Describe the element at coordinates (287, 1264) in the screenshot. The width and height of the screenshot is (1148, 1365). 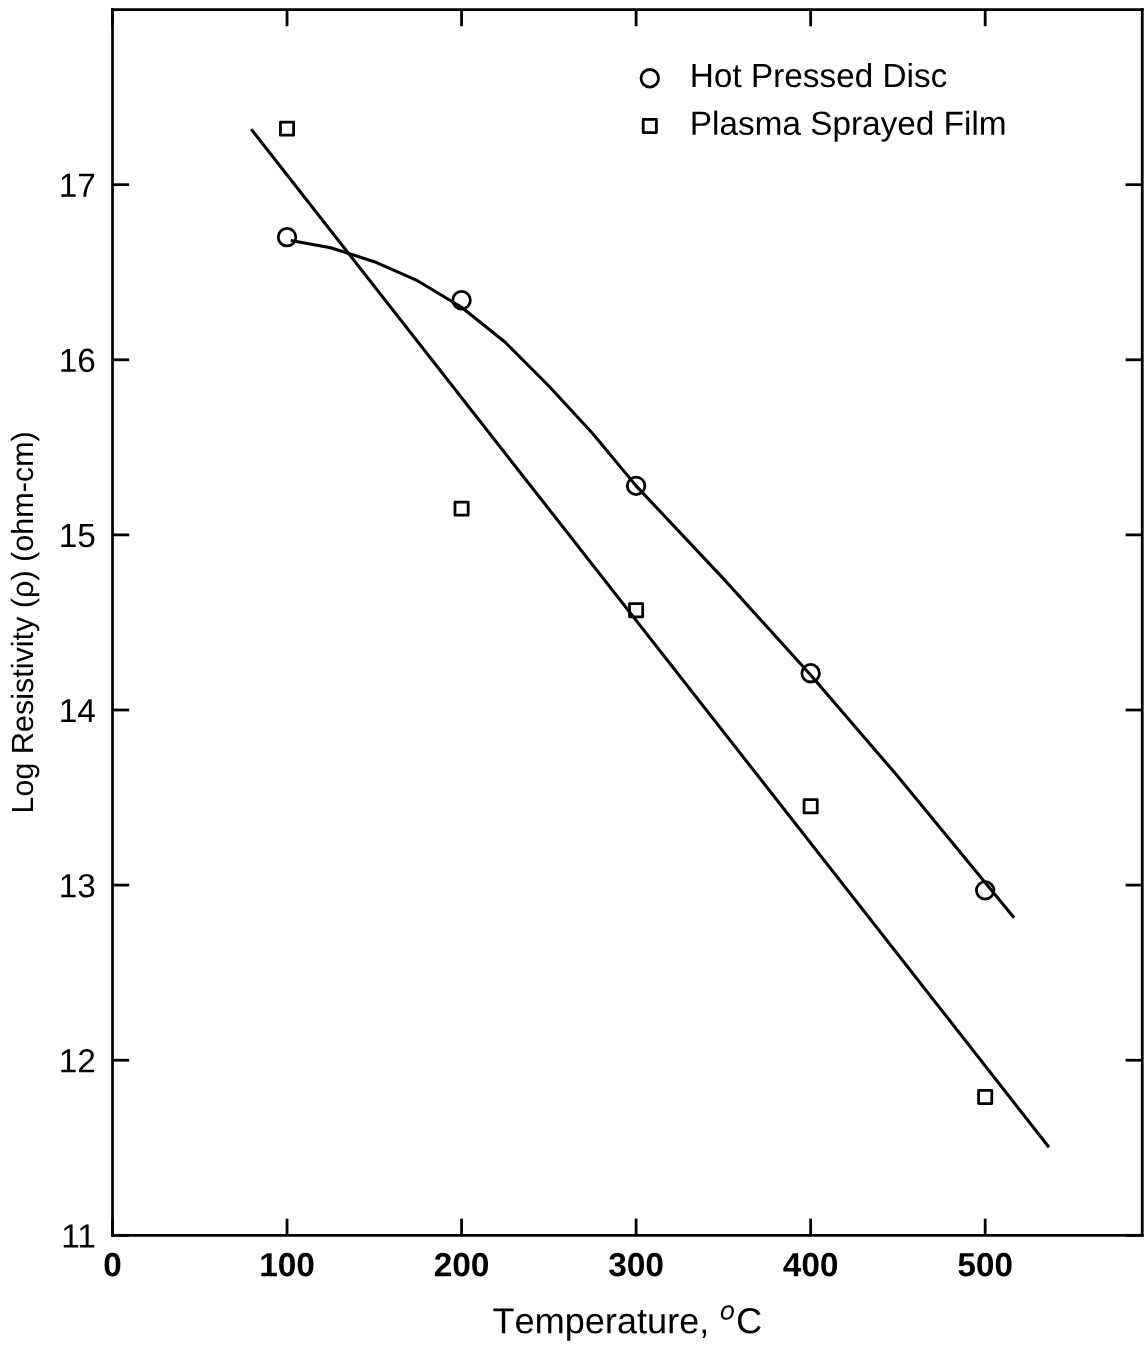
I see `x-tick-label: 100` at that location.